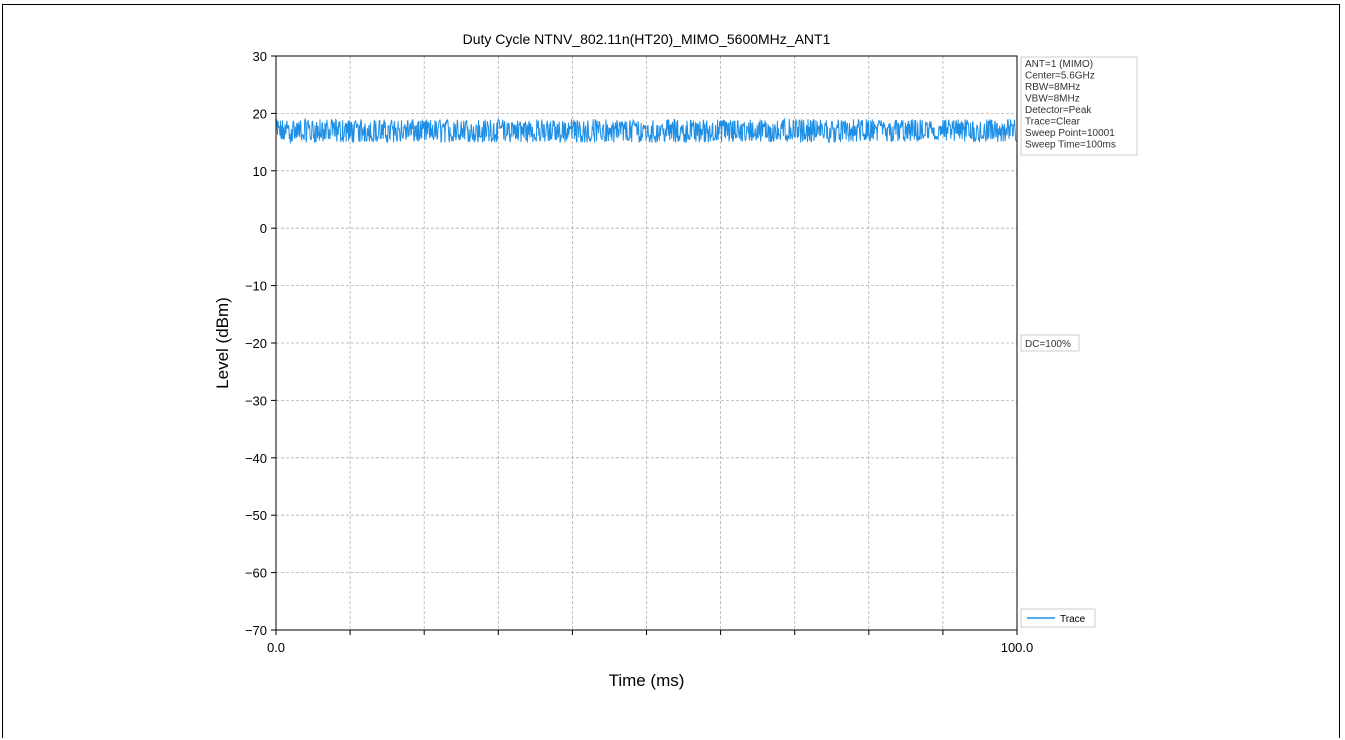  I want to click on trace-layer, so click(646, 131).